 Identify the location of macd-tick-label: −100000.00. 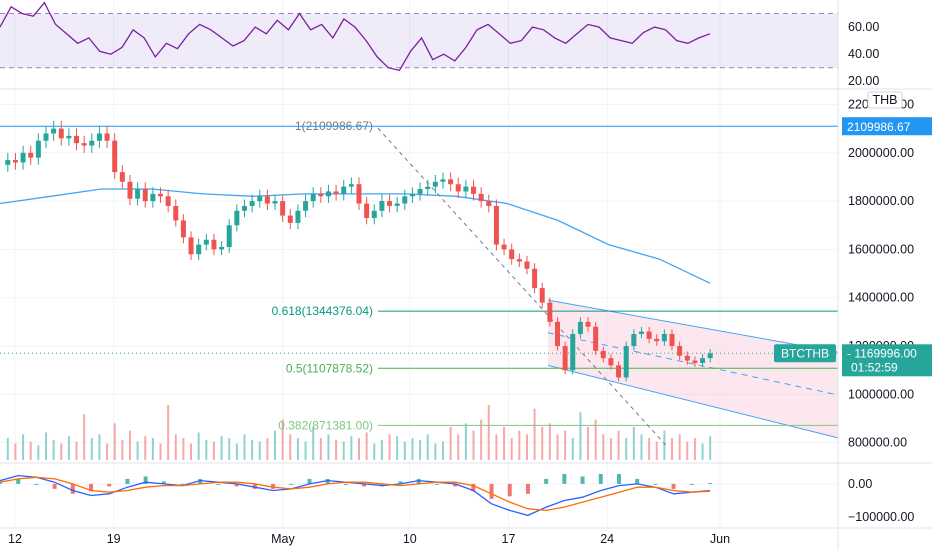
(881, 517).